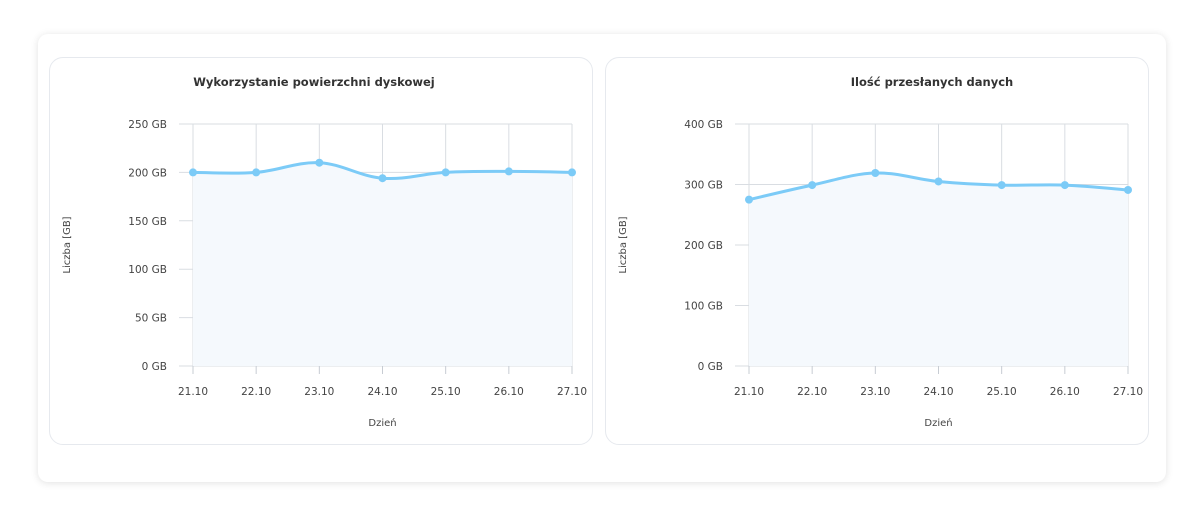  Describe the element at coordinates (703, 125) in the screenshot. I see `y-tick-label: 400 GB` at that location.